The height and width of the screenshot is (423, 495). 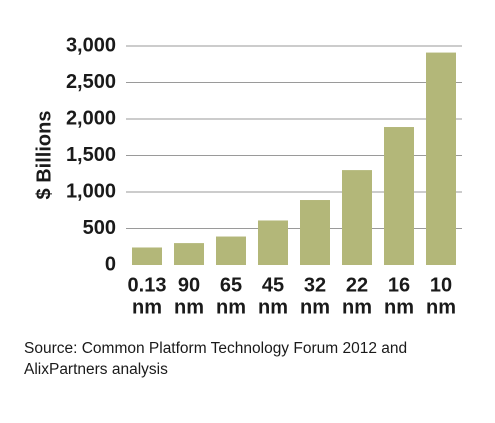 What do you see at coordinates (91, 191) in the screenshot?
I see `y-tick-label: 1,000` at bounding box center [91, 191].